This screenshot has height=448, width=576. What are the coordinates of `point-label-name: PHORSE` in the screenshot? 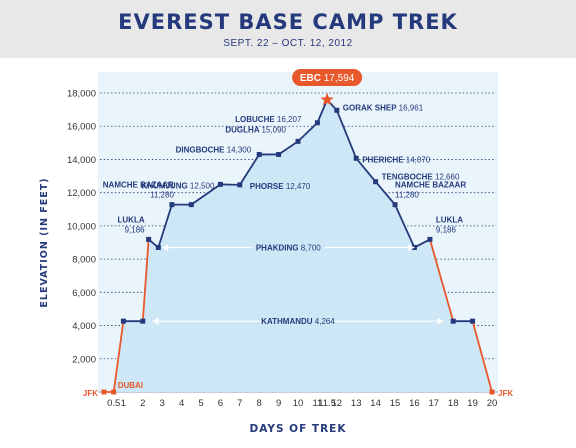 It's located at (268, 186).